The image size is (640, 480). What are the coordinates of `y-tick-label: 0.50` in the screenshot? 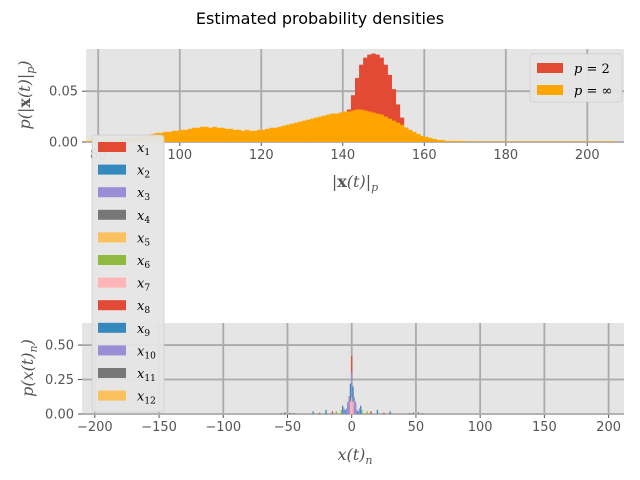 It's located at (59, 346).